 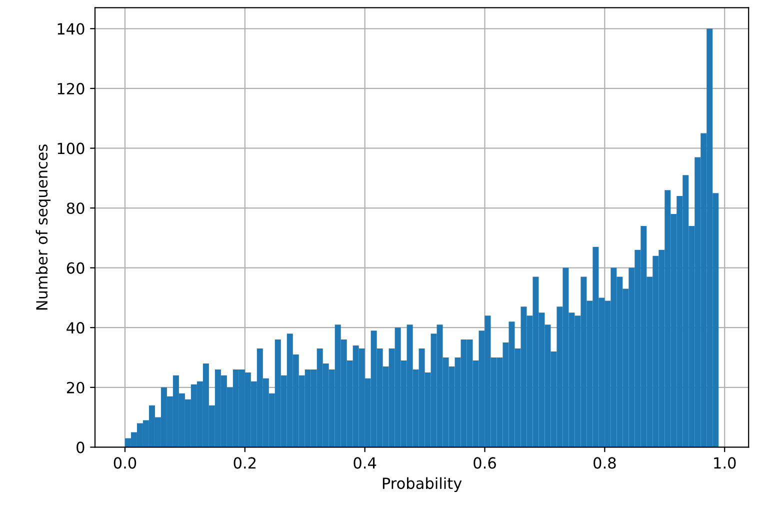 What do you see at coordinates (245, 463) in the screenshot?
I see `x-tick-label: 0.2` at bounding box center [245, 463].